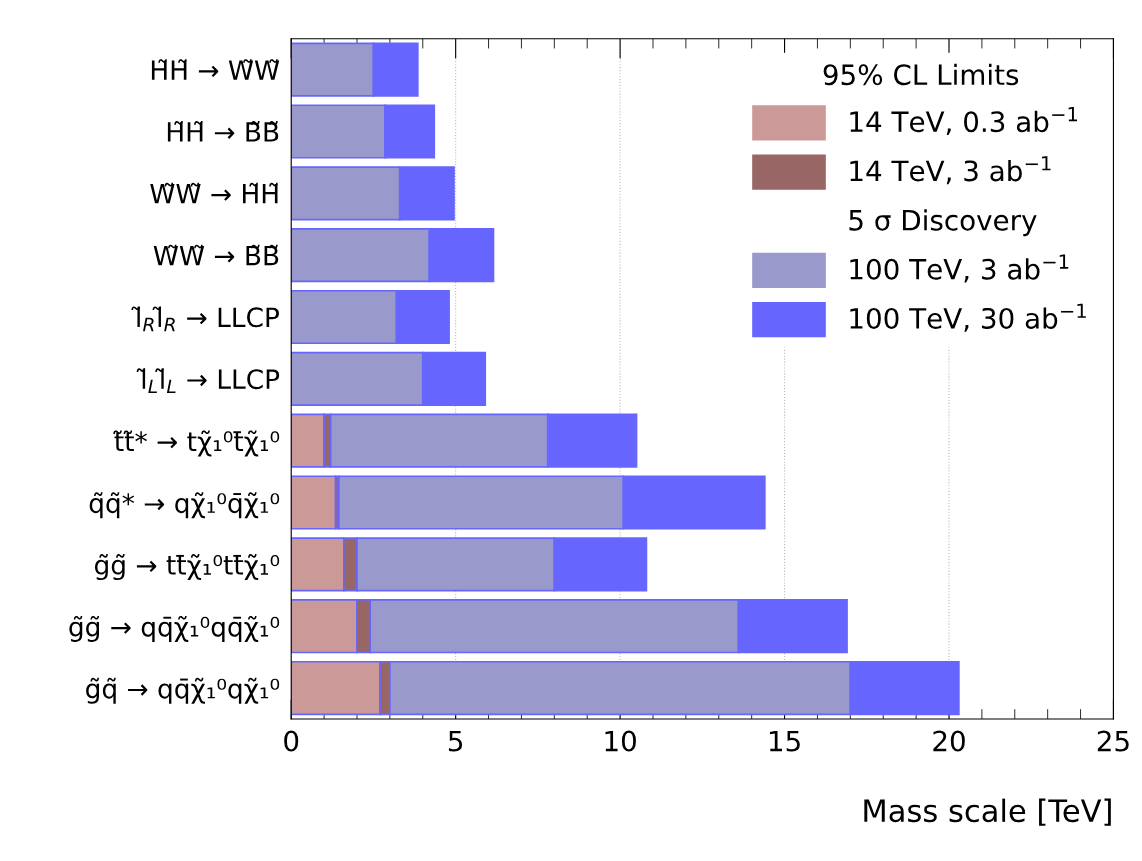 This screenshot has height=861, width=1142. Describe the element at coordinates (943, 223) in the screenshot. I see `annotation: 5 σ Discovery` at that location.